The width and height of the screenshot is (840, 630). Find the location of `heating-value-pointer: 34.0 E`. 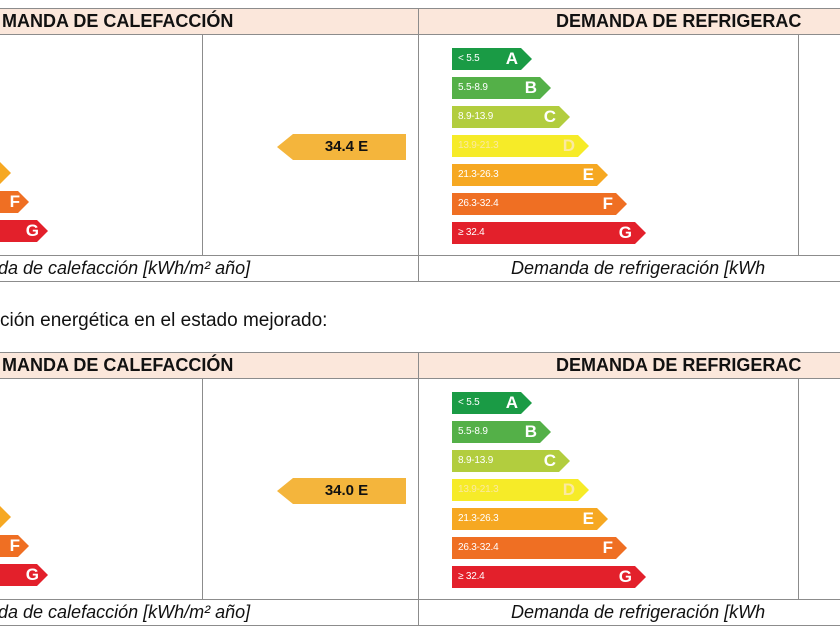

heating-value-pointer: 34.0 E is located at coordinates (341, 491).